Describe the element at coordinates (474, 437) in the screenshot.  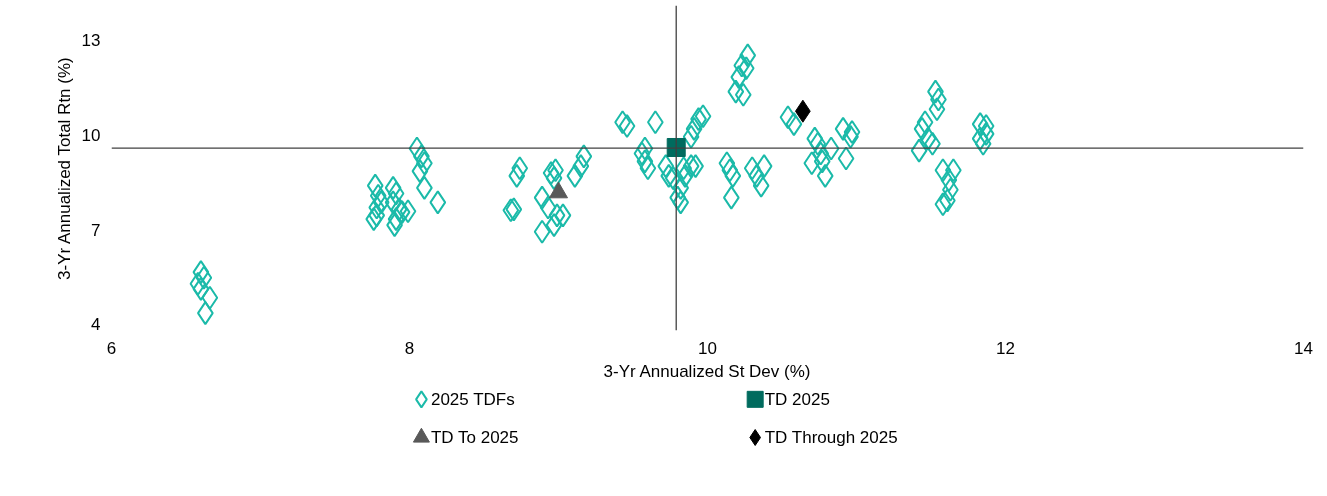
I see `legend-label: TD To 2025` at that location.